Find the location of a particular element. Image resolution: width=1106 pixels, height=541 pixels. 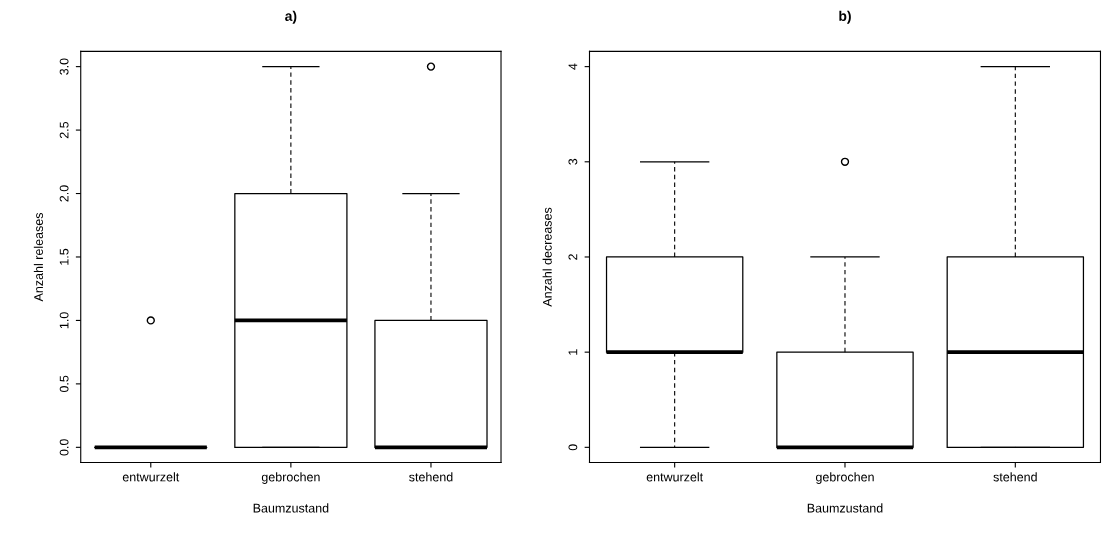

y-tick-label: 0.0 is located at coordinates (64, 447).